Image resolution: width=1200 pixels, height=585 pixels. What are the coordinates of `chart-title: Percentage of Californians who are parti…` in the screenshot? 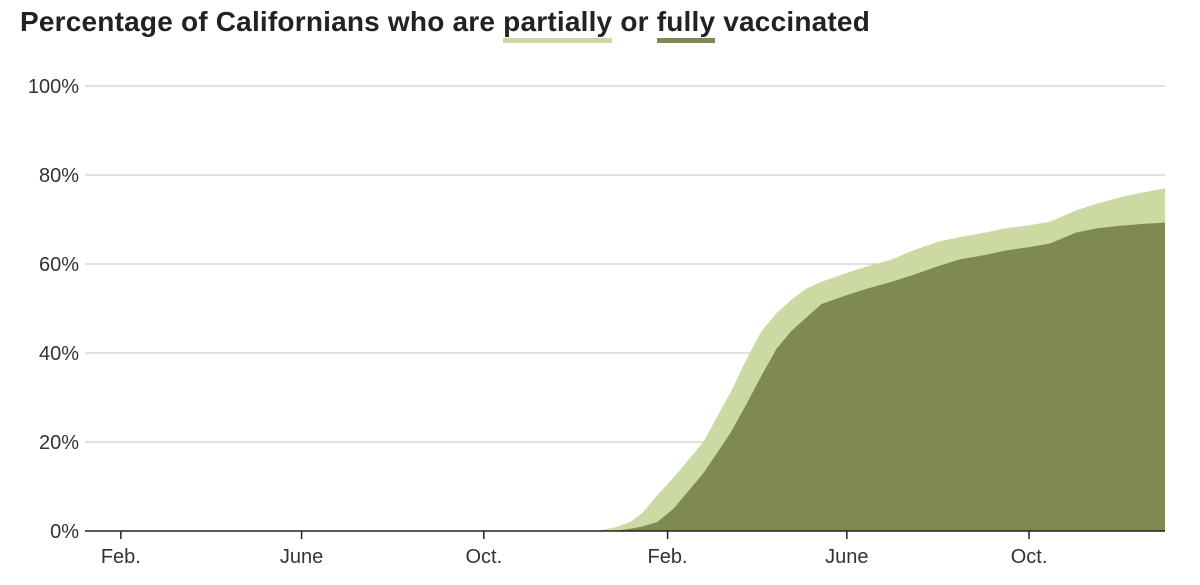 It's located at (445, 24).